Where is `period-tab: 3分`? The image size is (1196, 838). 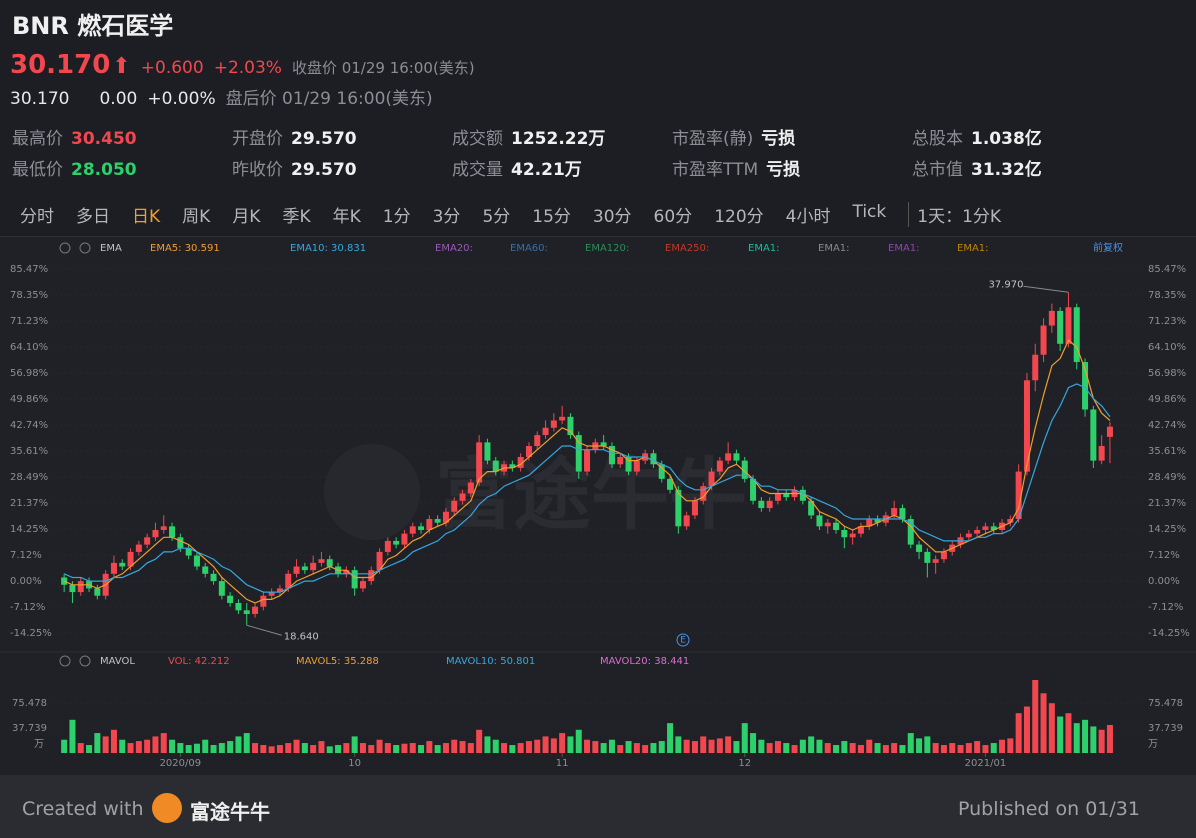 period-tab: 3分 is located at coordinates (446, 217).